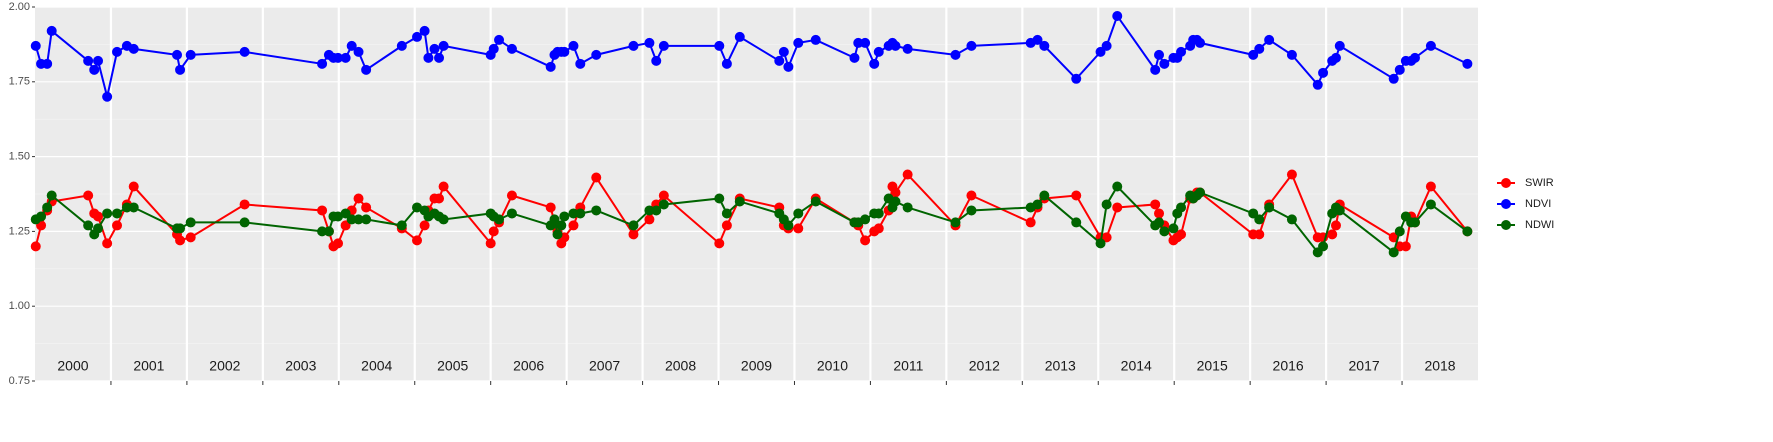 This screenshot has width=1773, height=442. I want to click on legend-label: SWIR, so click(1539, 183).